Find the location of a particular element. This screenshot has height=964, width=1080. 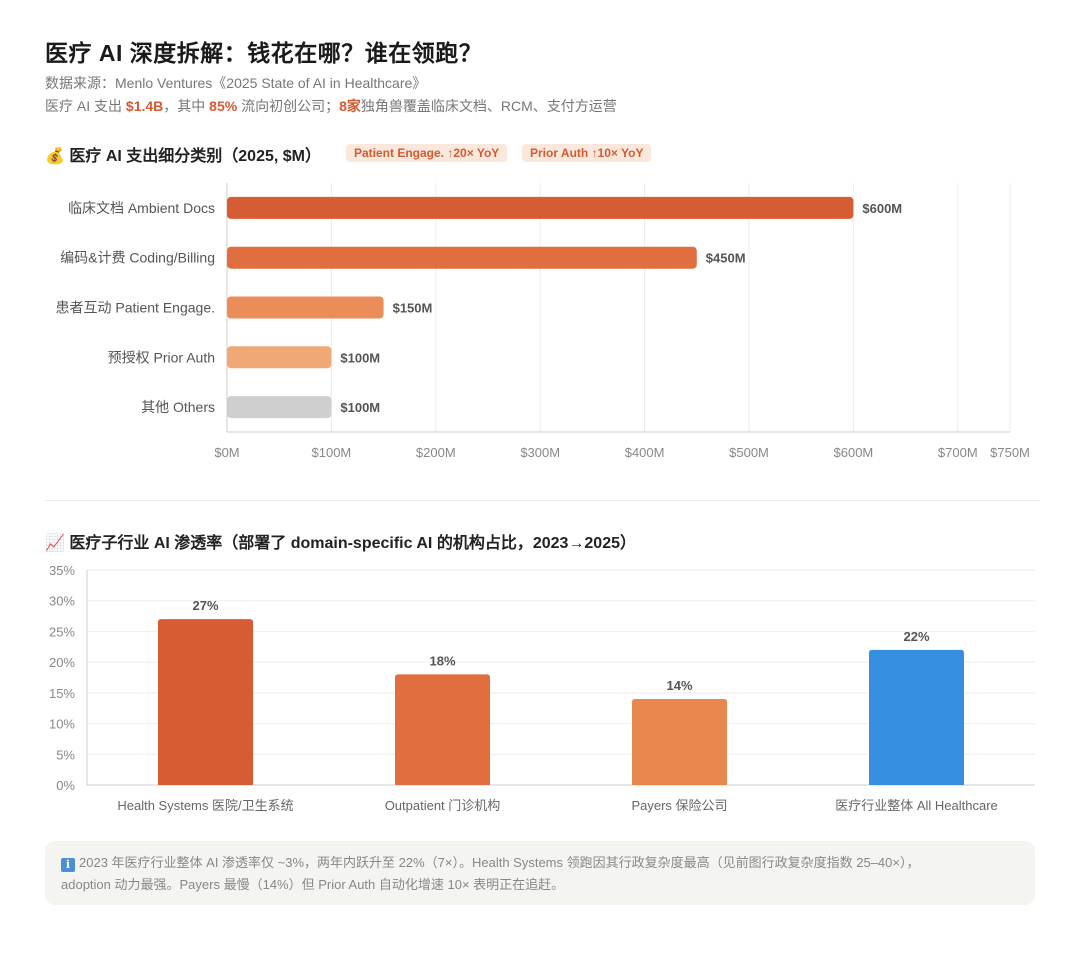

info-icon: i is located at coordinates (68, 865).